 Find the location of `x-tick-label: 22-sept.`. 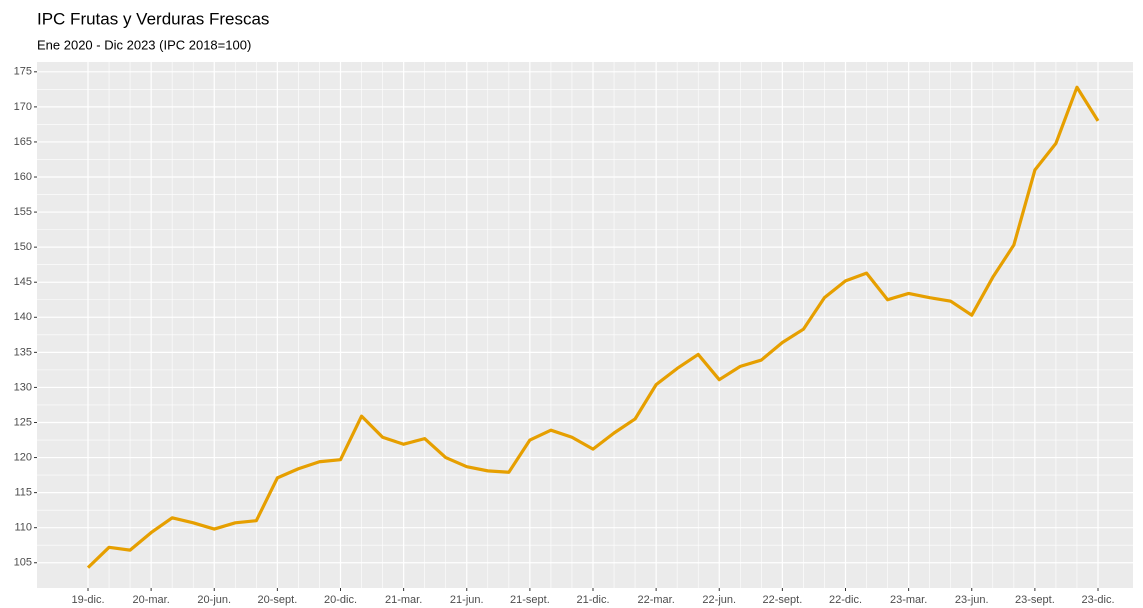

x-tick-label: 22-sept. is located at coordinates (783, 600).